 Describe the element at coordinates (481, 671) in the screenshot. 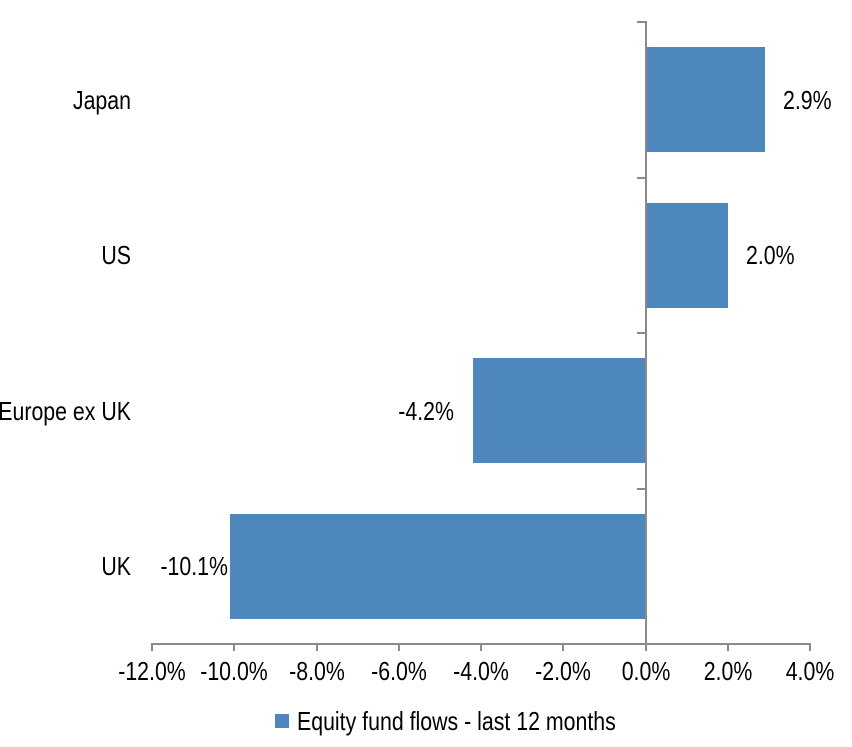

I see `x-tick-label--4-0-: -4.0%` at that location.